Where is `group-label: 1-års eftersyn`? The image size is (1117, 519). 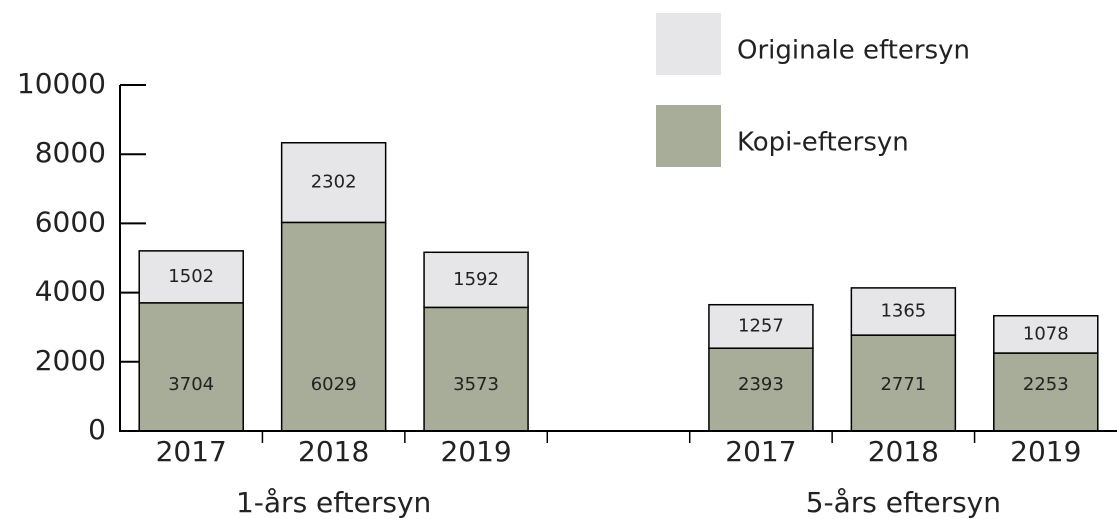
group-label: 1-års eftersyn is located at coordinates (333, 502).